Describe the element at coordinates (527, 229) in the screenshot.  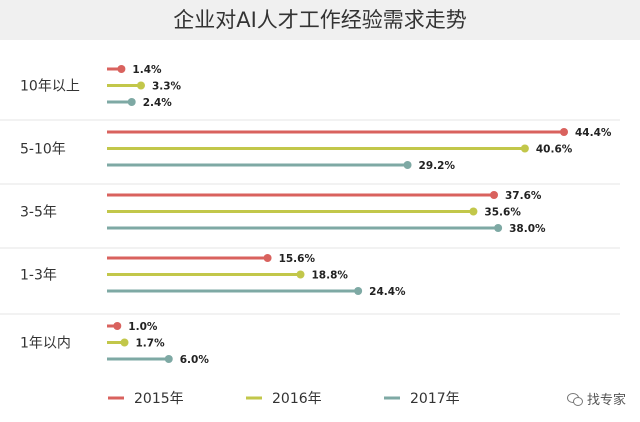
I see `data-label: 38.0%` at that location.